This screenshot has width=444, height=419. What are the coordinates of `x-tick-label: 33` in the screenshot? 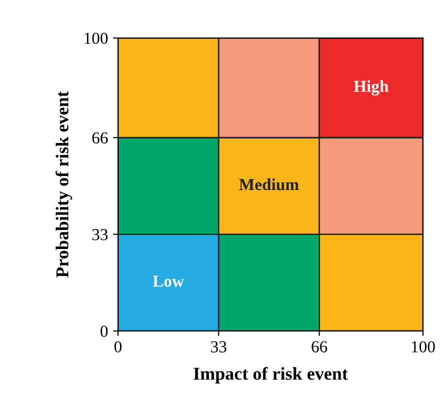 It's located at (218, 346).